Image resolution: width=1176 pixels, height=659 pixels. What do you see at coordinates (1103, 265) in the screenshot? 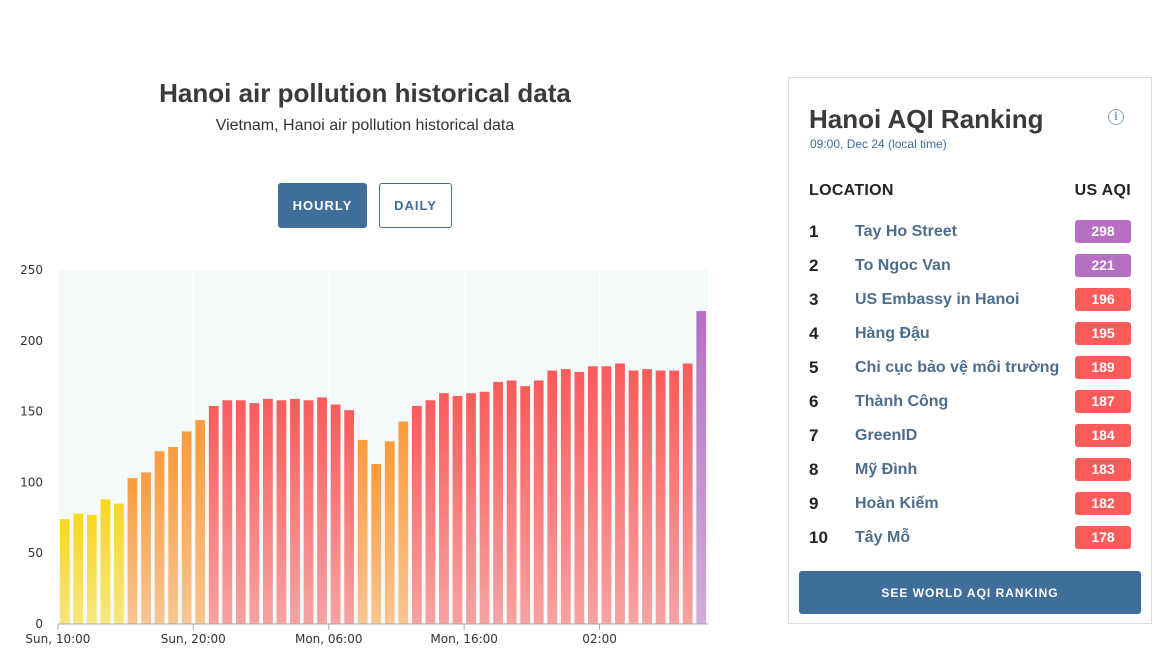
I see `aqi-badge: 221` at bounding box center [1103, 265].